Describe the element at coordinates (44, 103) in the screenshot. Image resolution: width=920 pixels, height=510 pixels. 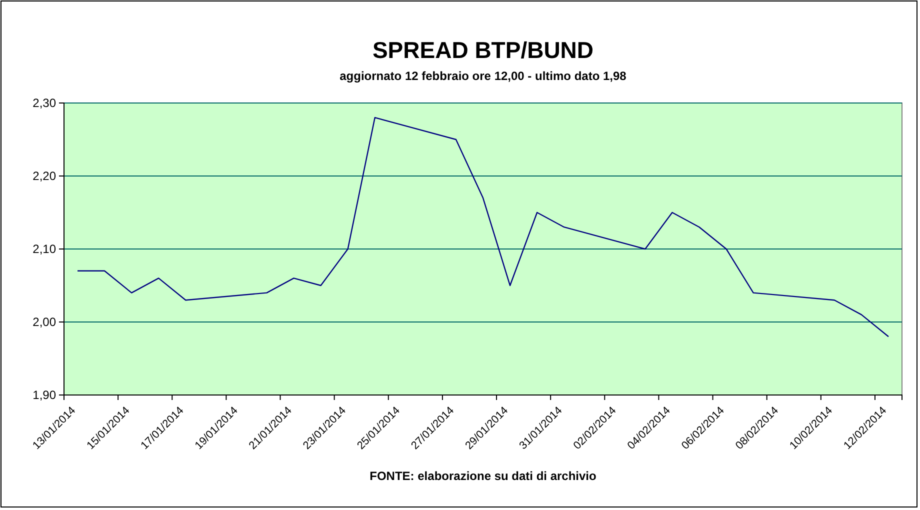
I see `y-tick-label: 2,30` at that location.